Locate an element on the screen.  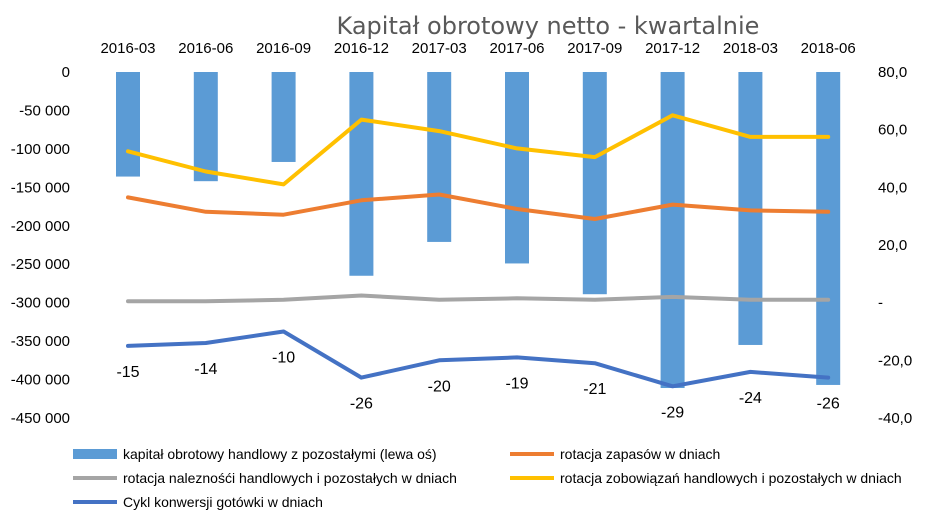
category-label: 2017-12 is located at coordinates (672, 48).